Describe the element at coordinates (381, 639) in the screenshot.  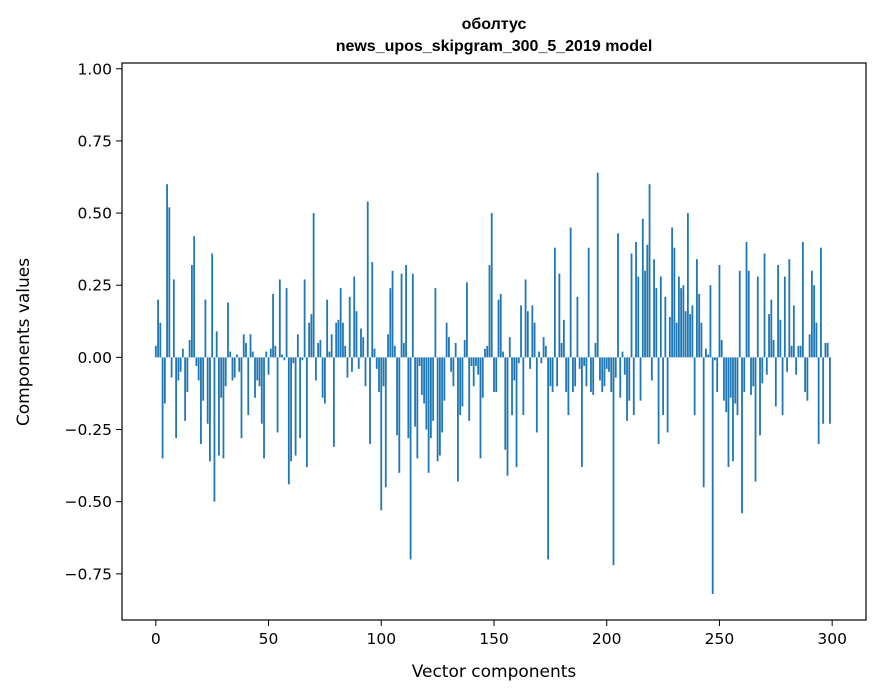
I see `x-tick-label: 100` at that location.